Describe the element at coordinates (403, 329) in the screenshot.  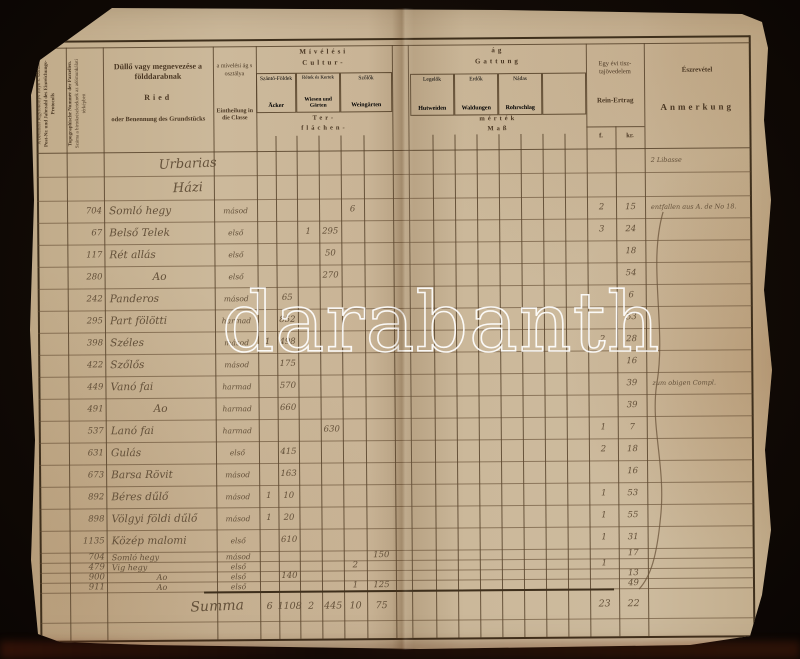
I see `center-fold` at that location.